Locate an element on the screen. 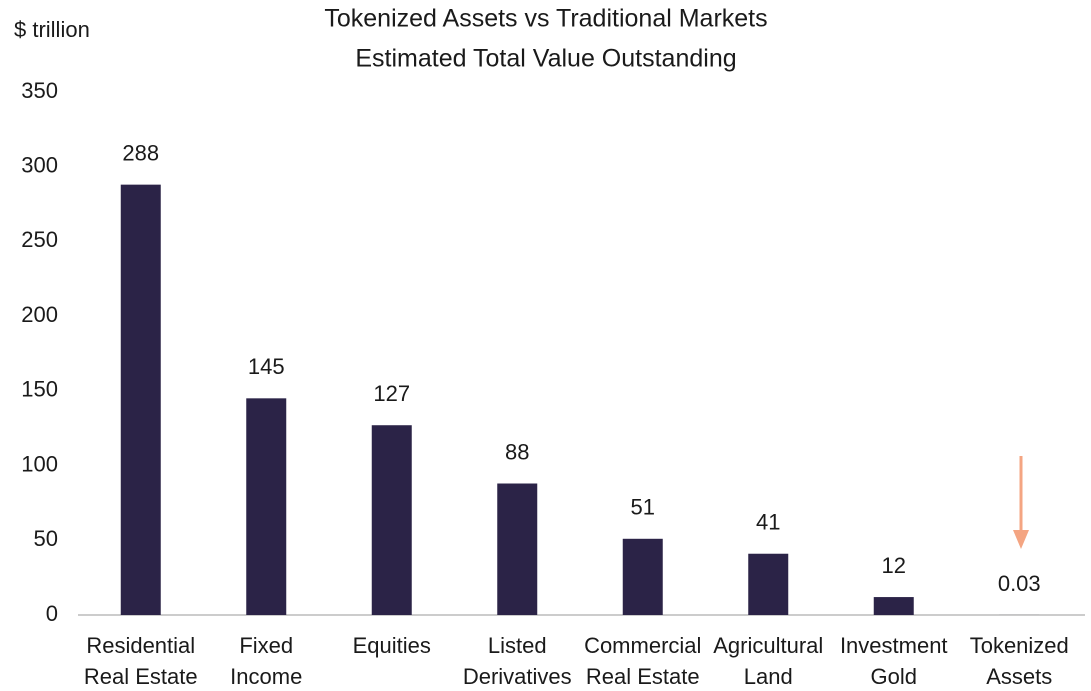 The width and height of the screenshot is (1091, 691). y-tick-label: 100 is located at coordinates (39, 463).